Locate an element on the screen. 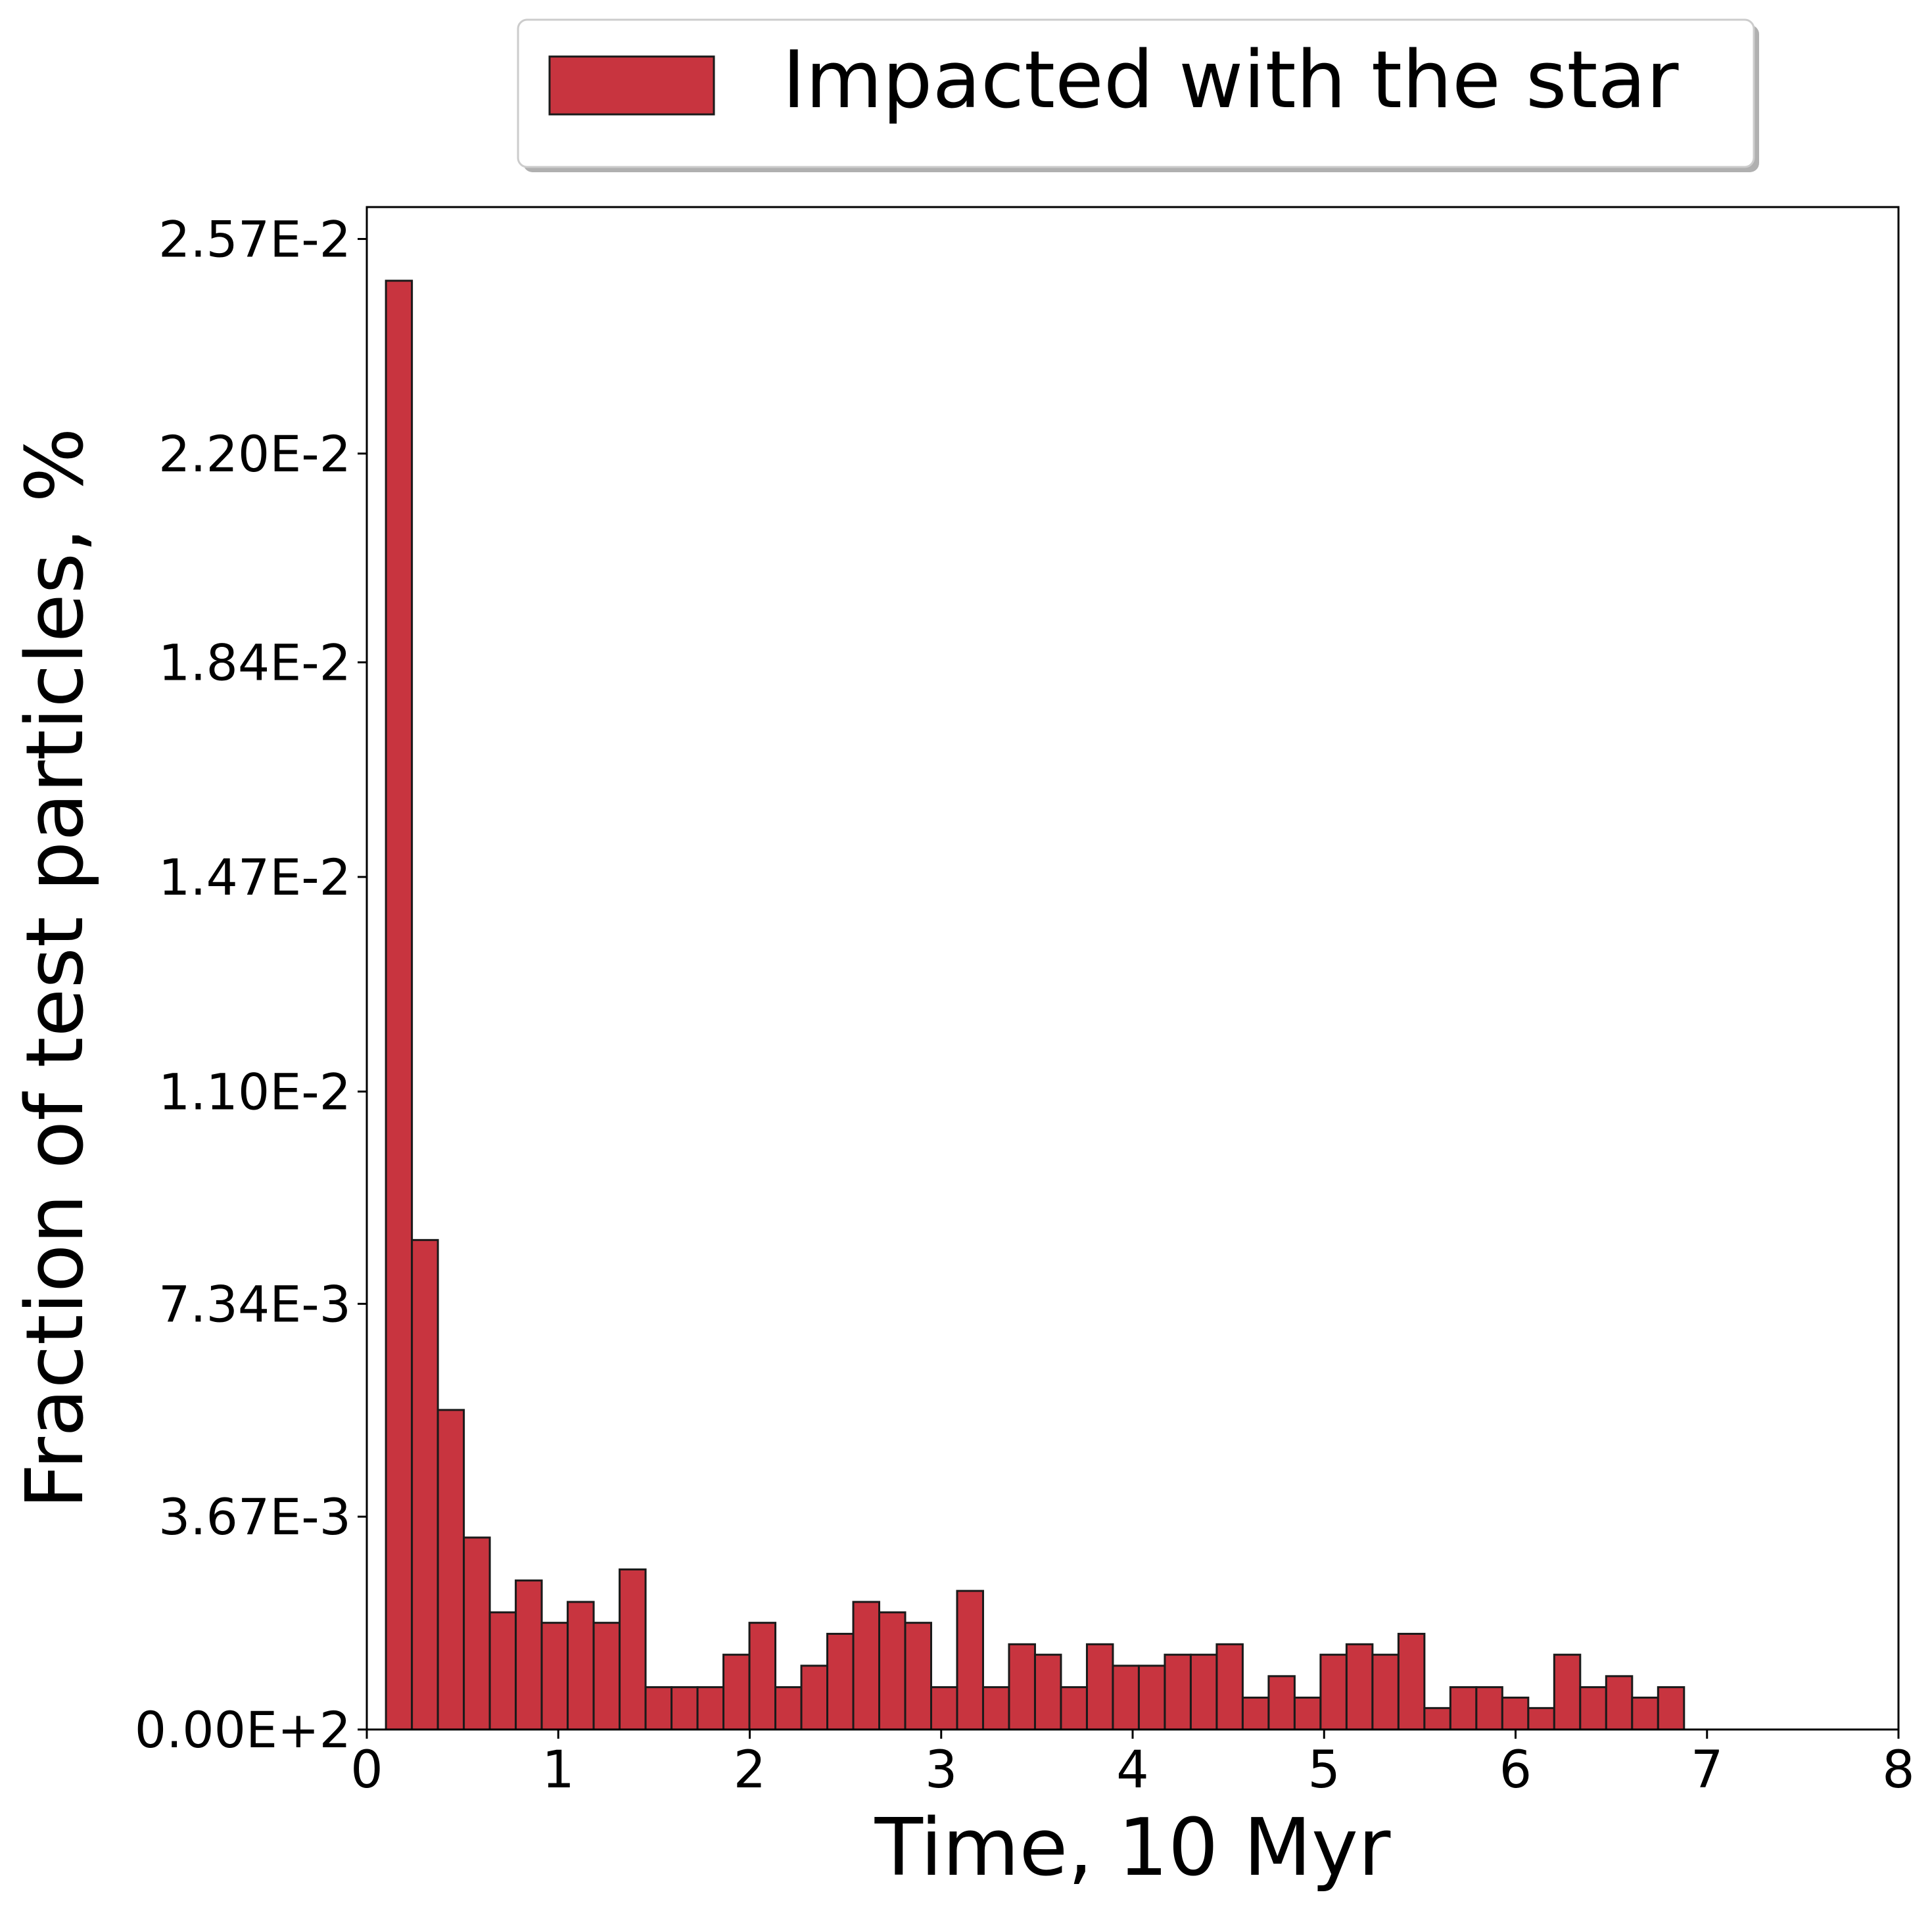 The width and height of the screenshot is (1932, 1907). x-tick-label: 8 is located at coordinates (1898, 1770).